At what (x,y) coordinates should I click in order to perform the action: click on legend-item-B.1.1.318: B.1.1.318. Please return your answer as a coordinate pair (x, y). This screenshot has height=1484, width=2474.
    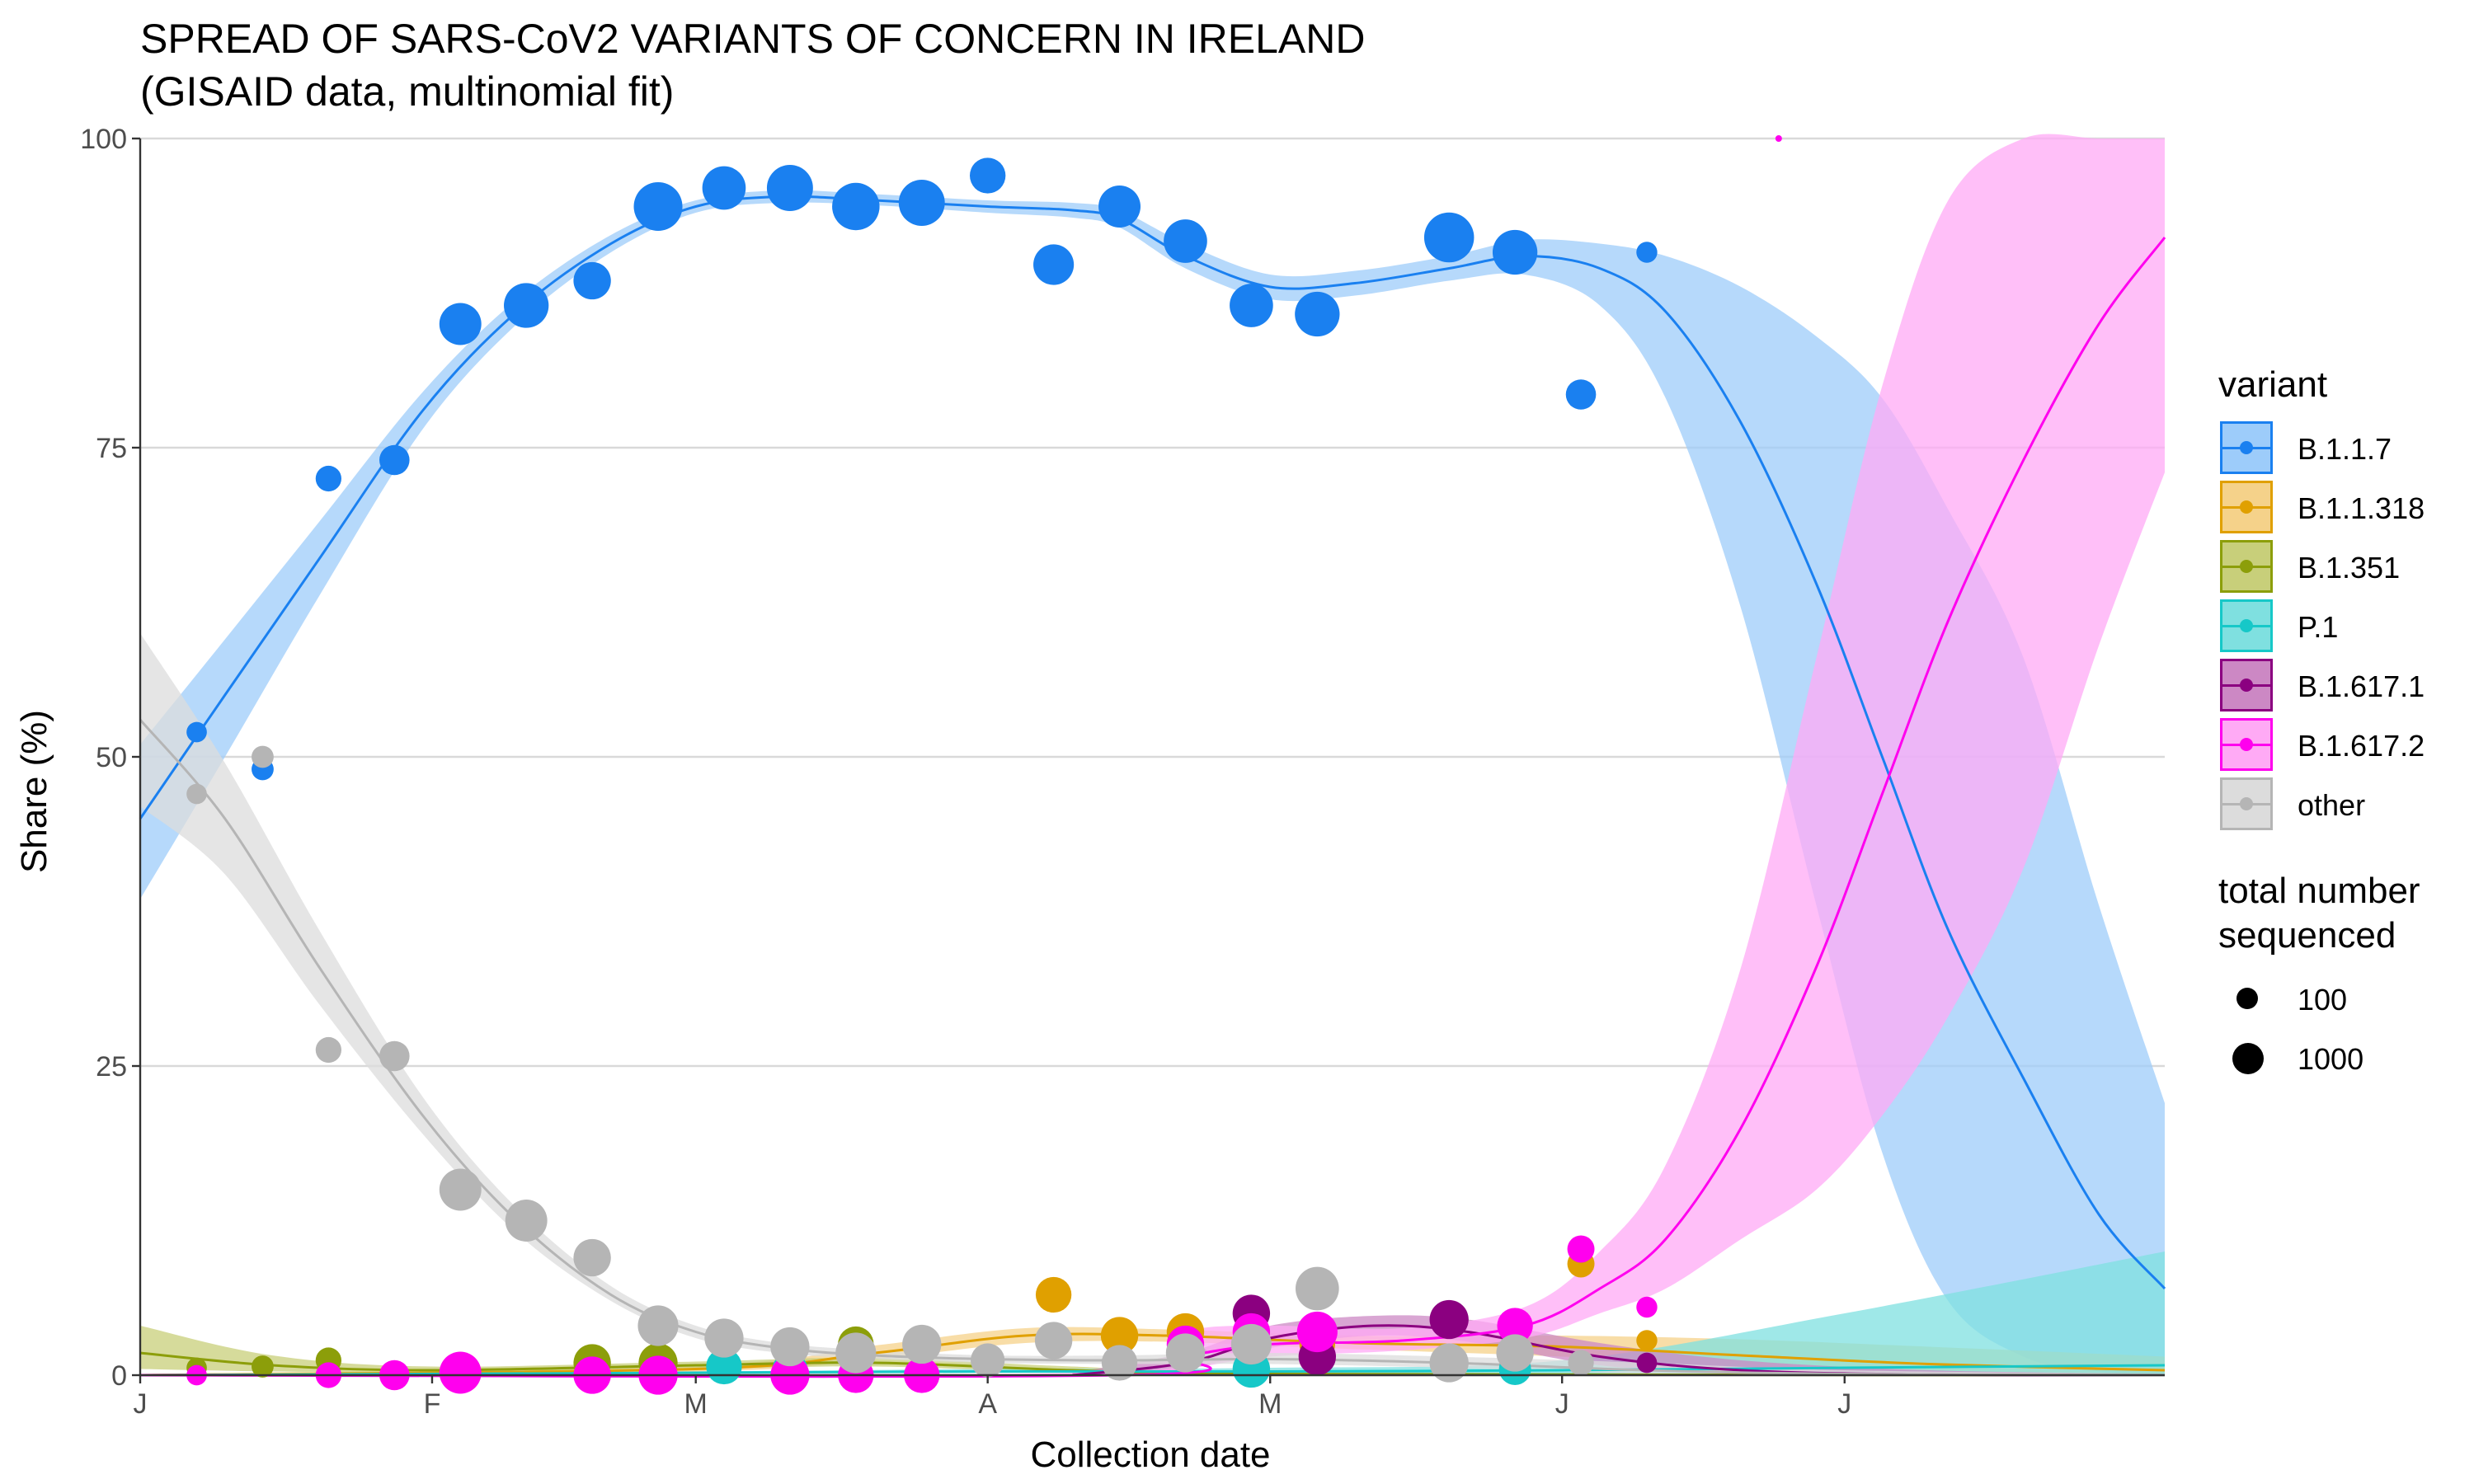
    Looking at the image, I should click on (2321, 508).